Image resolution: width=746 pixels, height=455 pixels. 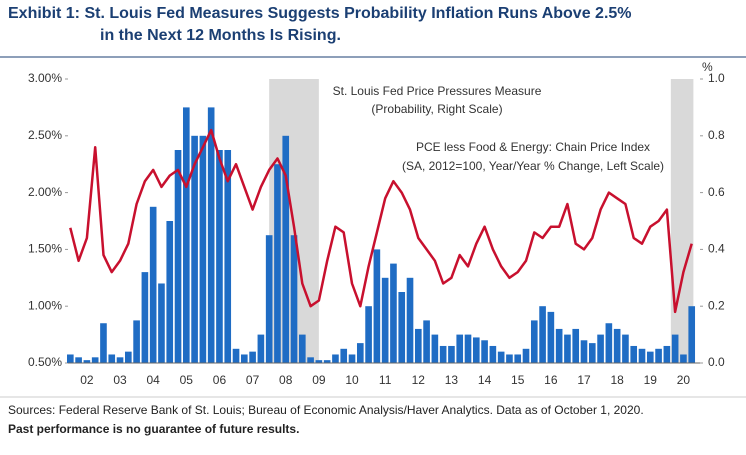 I want to click on y2-unit-label: %, so click(x=707, y=67).